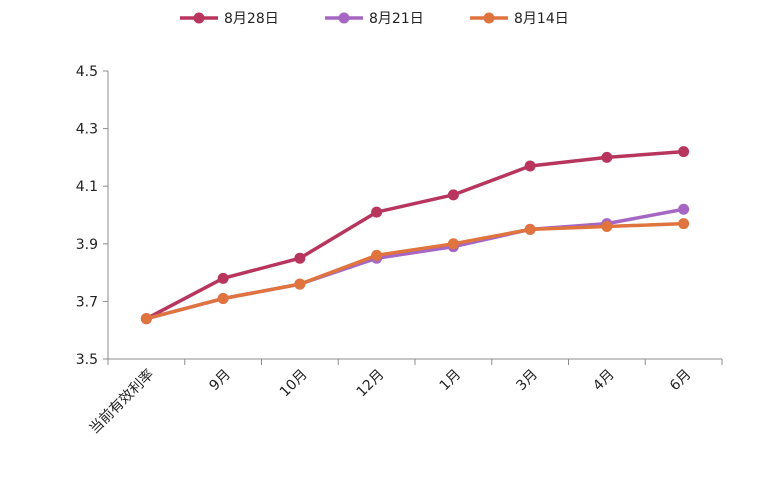 The width and height of the screenshot is (762, 480). What do you see at coordinates (87, 245) in the screenshot?
I see `y-tick-label: 3.9` at bounding box center [87, 245].